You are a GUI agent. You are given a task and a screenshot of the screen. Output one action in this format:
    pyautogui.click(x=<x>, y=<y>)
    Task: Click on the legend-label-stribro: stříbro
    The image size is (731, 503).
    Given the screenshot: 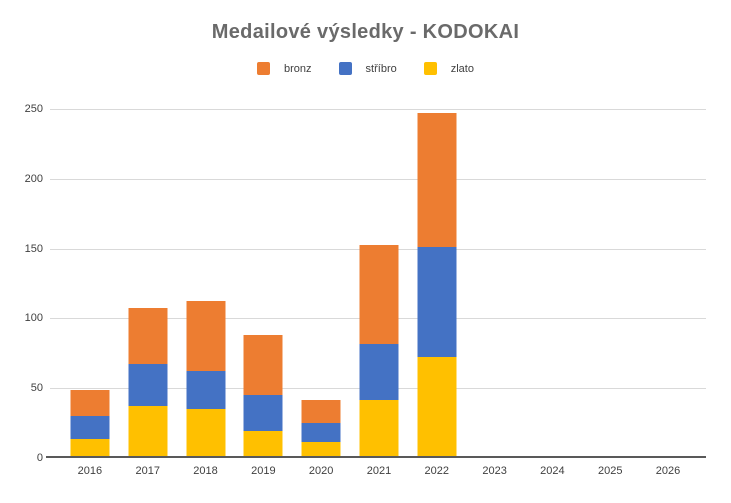 What is the action you would take?
    pyautogui.click(x=381, y=68)
    